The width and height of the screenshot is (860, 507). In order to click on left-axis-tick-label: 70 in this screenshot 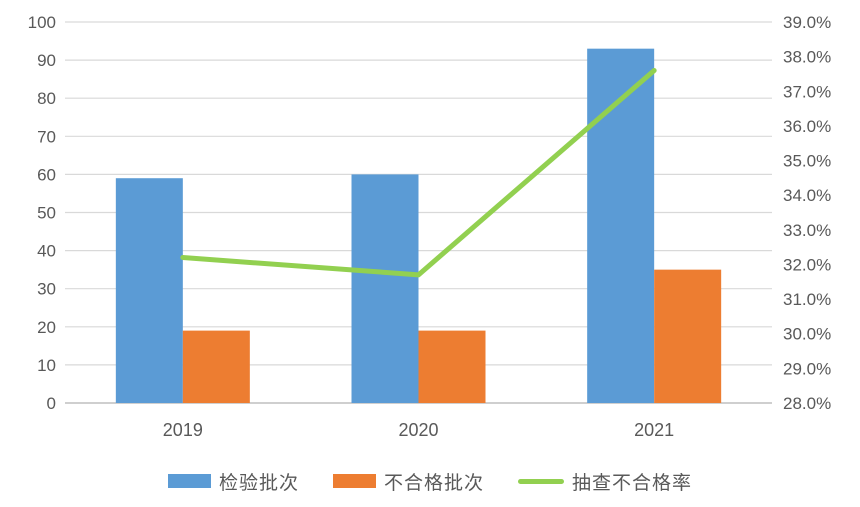, I will do `click(46, 136)`.